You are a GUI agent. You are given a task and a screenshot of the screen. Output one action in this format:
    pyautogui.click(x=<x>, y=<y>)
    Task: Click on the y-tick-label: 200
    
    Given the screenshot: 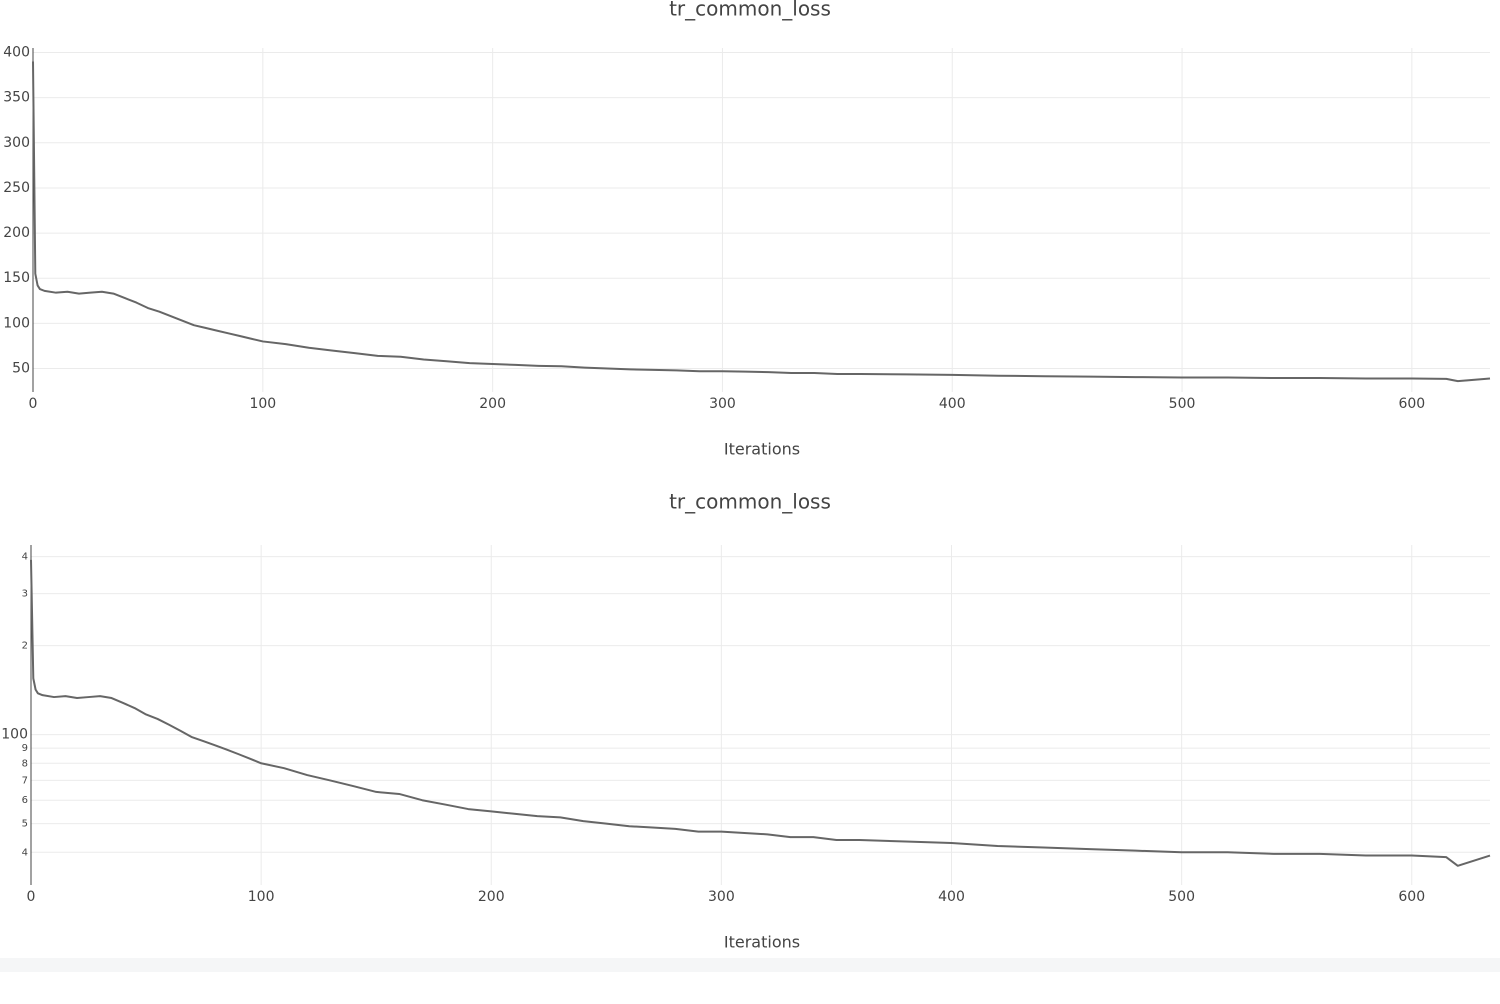 What is the action you would take?
    pyautogui.click(x=16, y=233)
    